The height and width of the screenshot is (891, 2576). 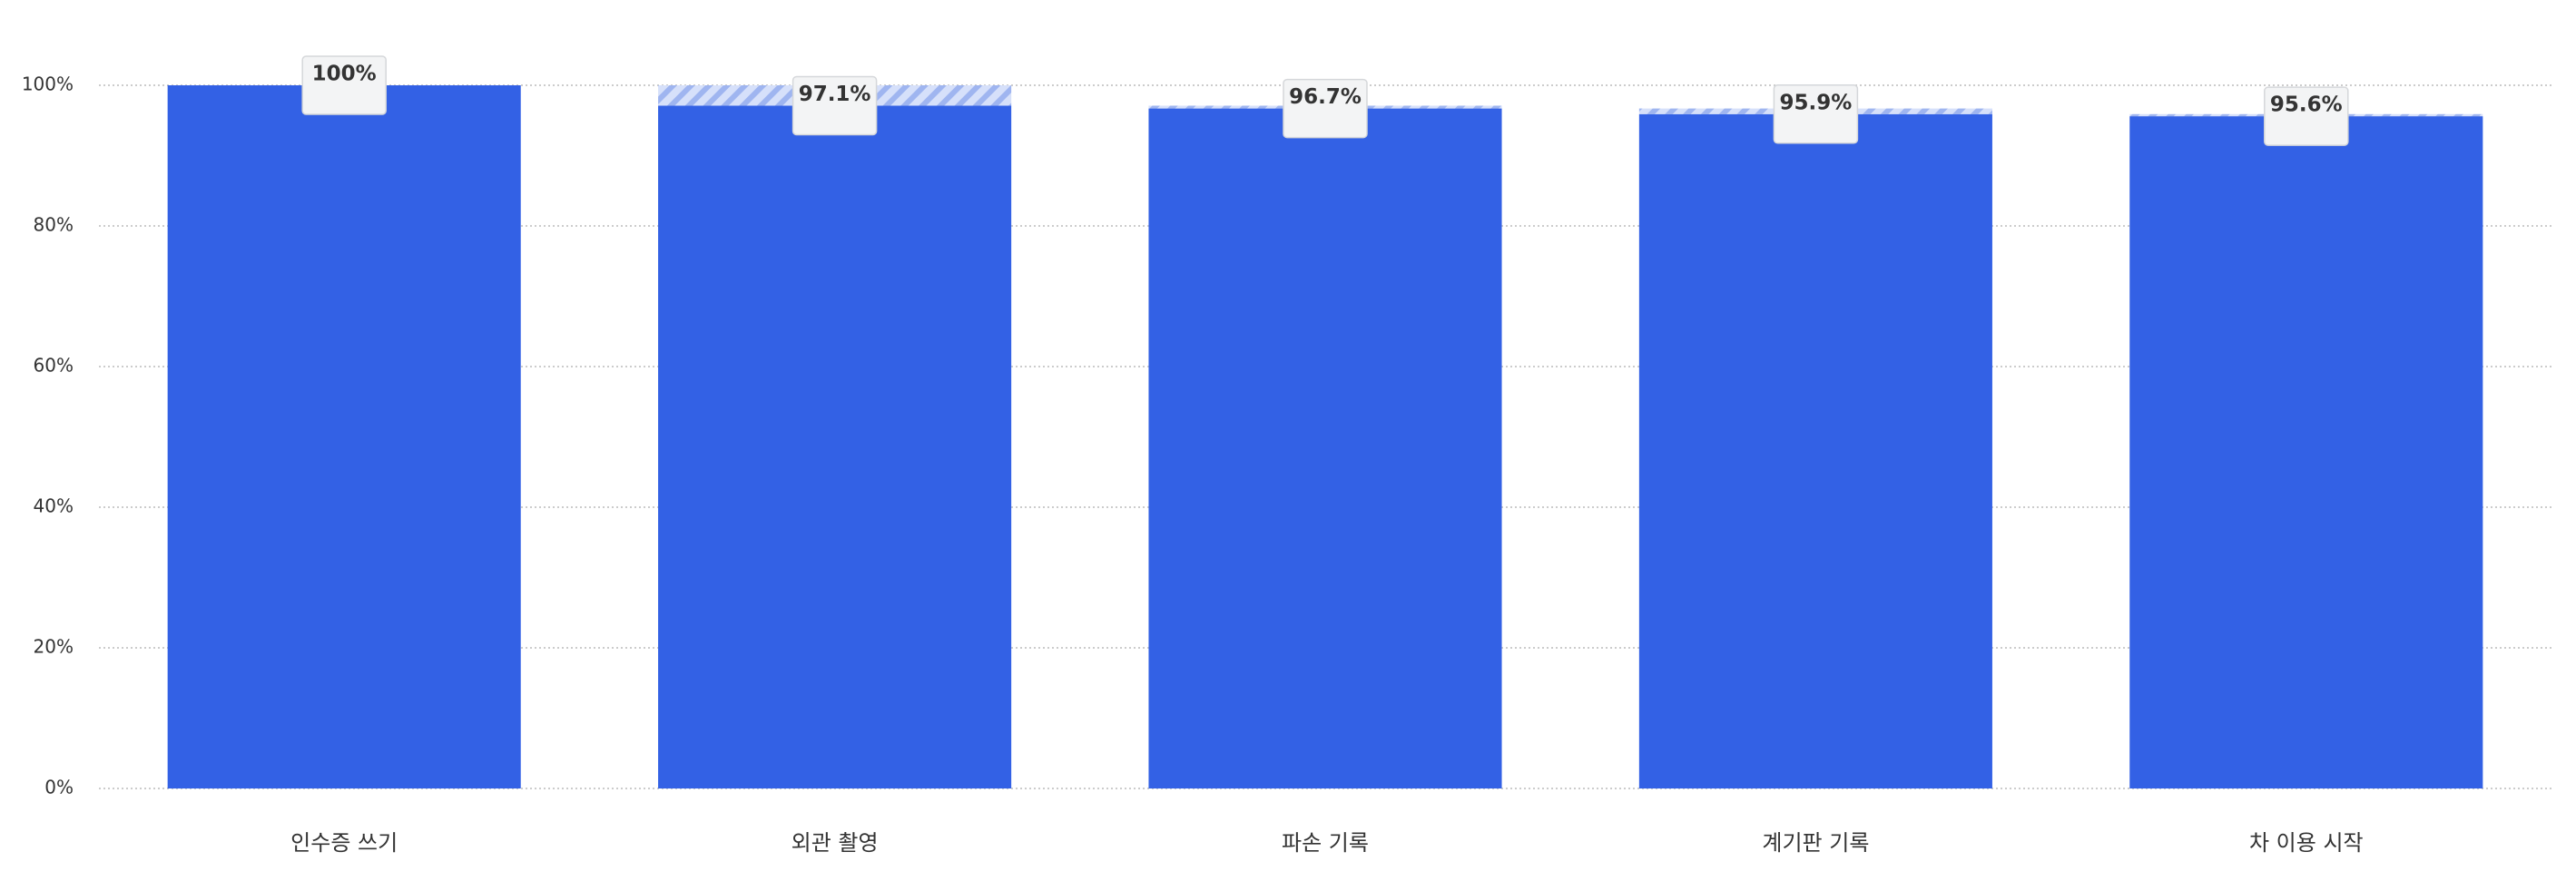 I want to click on x-tick-label: 인수증 쓰기, so click(x=344, y=843).